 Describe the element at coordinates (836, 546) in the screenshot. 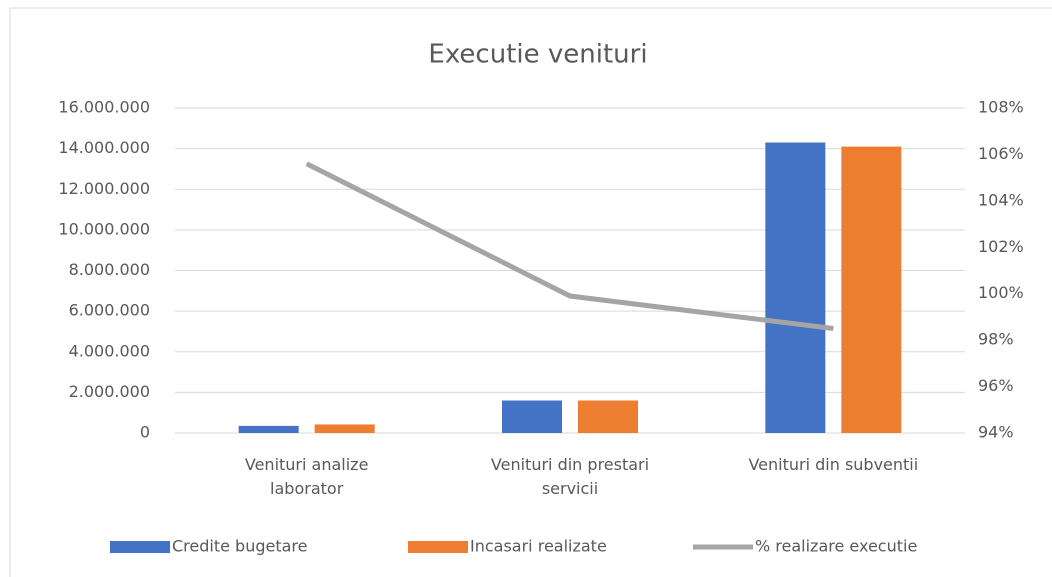

I see `legend-label: % realizare executie` at that location.